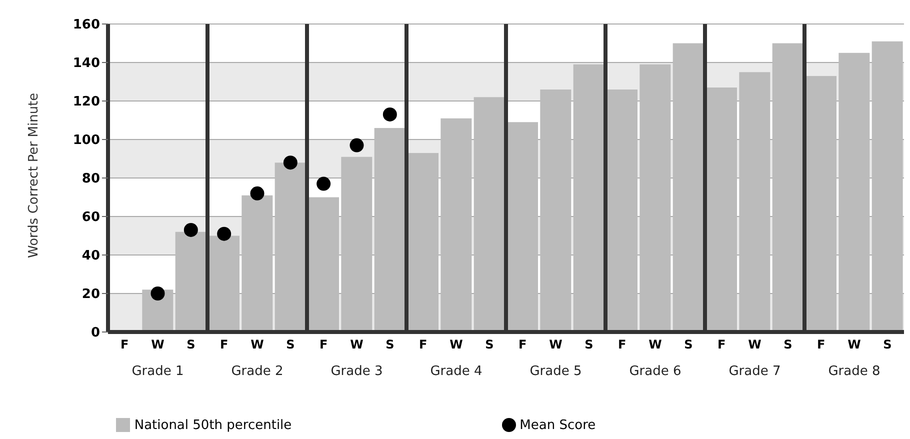 The height and width of the screenshot is (439, 910). I want to click on y-tick-label: 160, so click(86, 25).